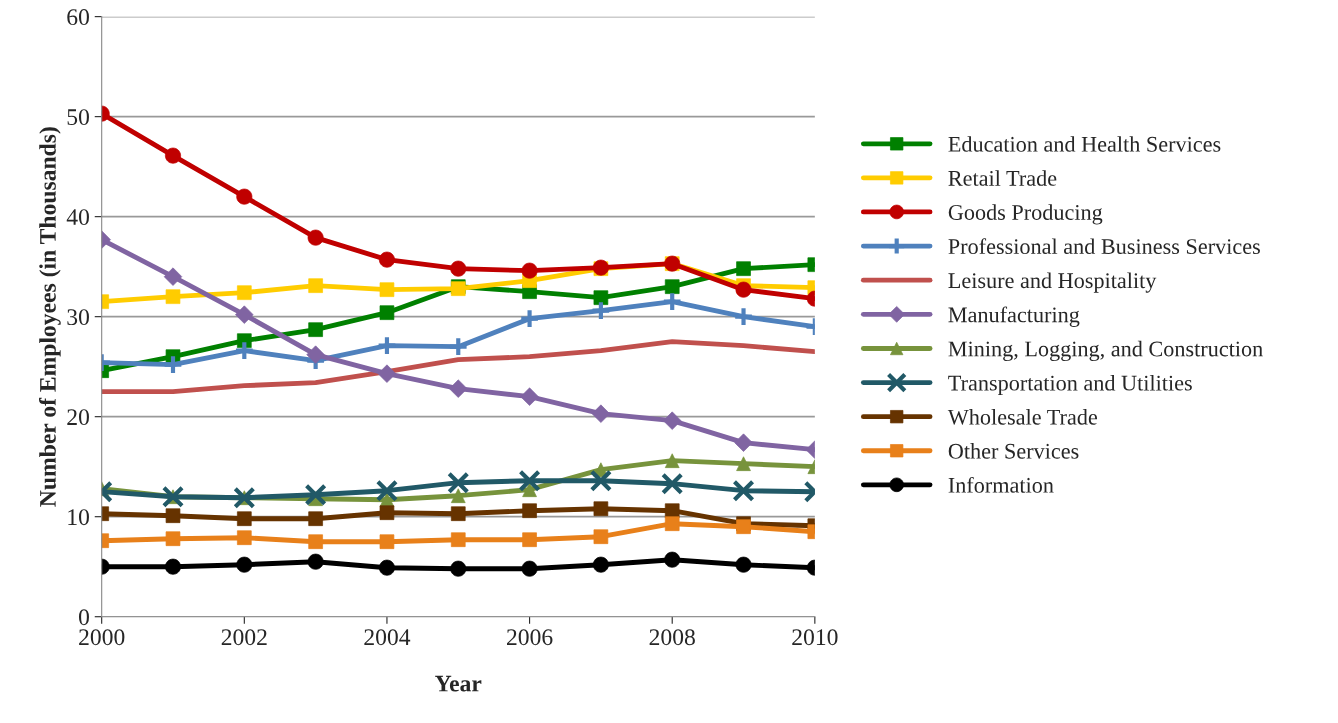  Describe the element at coordinates (1022, 417) in the screenshot. I see `legend-label: Wholesale Trade` at that location.